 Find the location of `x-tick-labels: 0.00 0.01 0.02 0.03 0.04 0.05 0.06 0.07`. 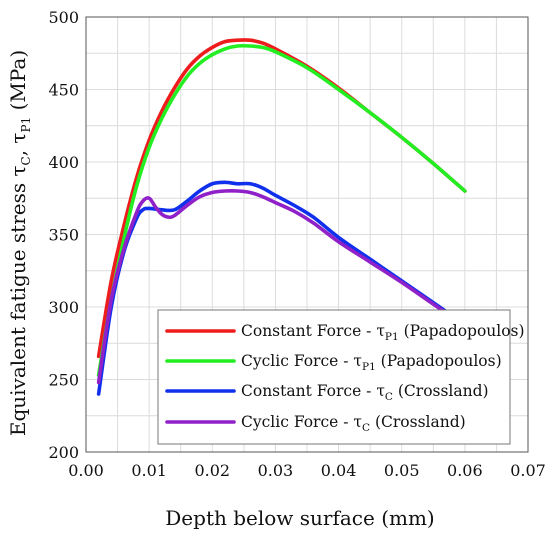

x-tick-labels: 0.00 0.01 0.02 0.03 0.04 0.05 0.06 0.07 is located at coordinates (307, 470).